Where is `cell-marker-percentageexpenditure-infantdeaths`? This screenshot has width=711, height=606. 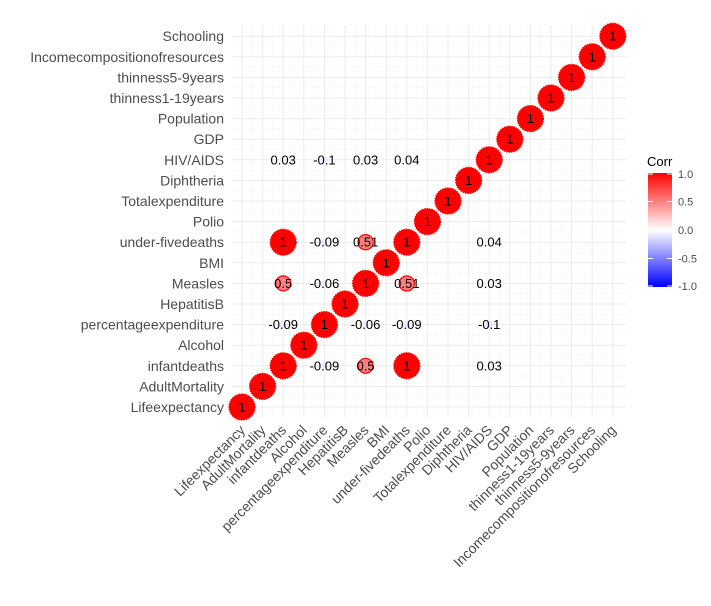 cell-marker-percentageexpenditure-infantdeaths is located at coordinates (324, 366).